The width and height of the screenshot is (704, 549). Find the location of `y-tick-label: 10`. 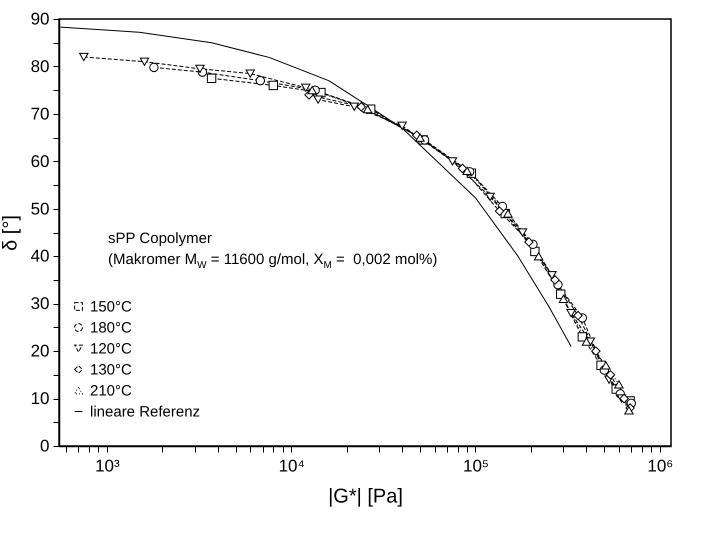

y-tick-label: 10 is located at coordinates (40, 398).